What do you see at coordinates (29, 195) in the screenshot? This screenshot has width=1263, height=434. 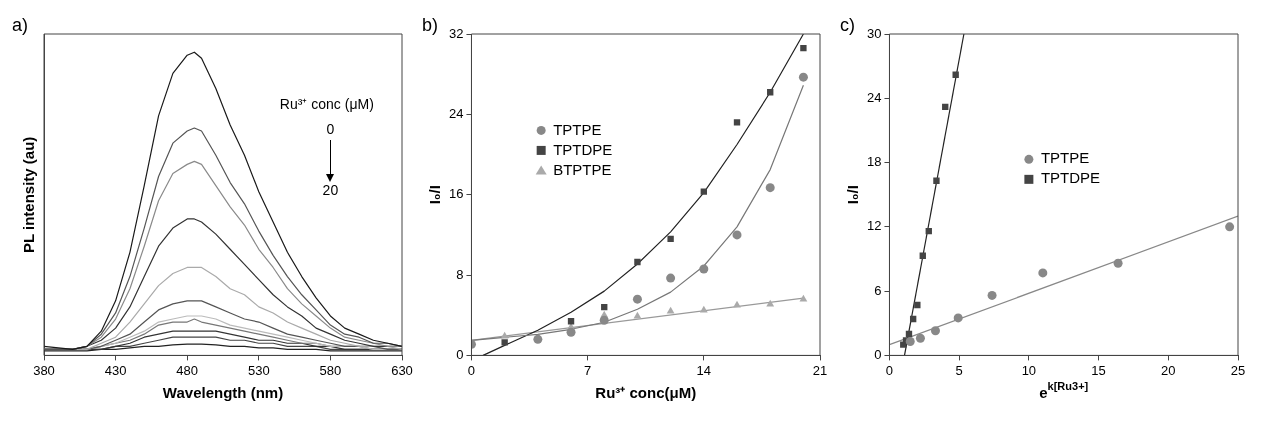 I see `y-axis-title: PL intensity (au)` at bounding box center [29, 195].